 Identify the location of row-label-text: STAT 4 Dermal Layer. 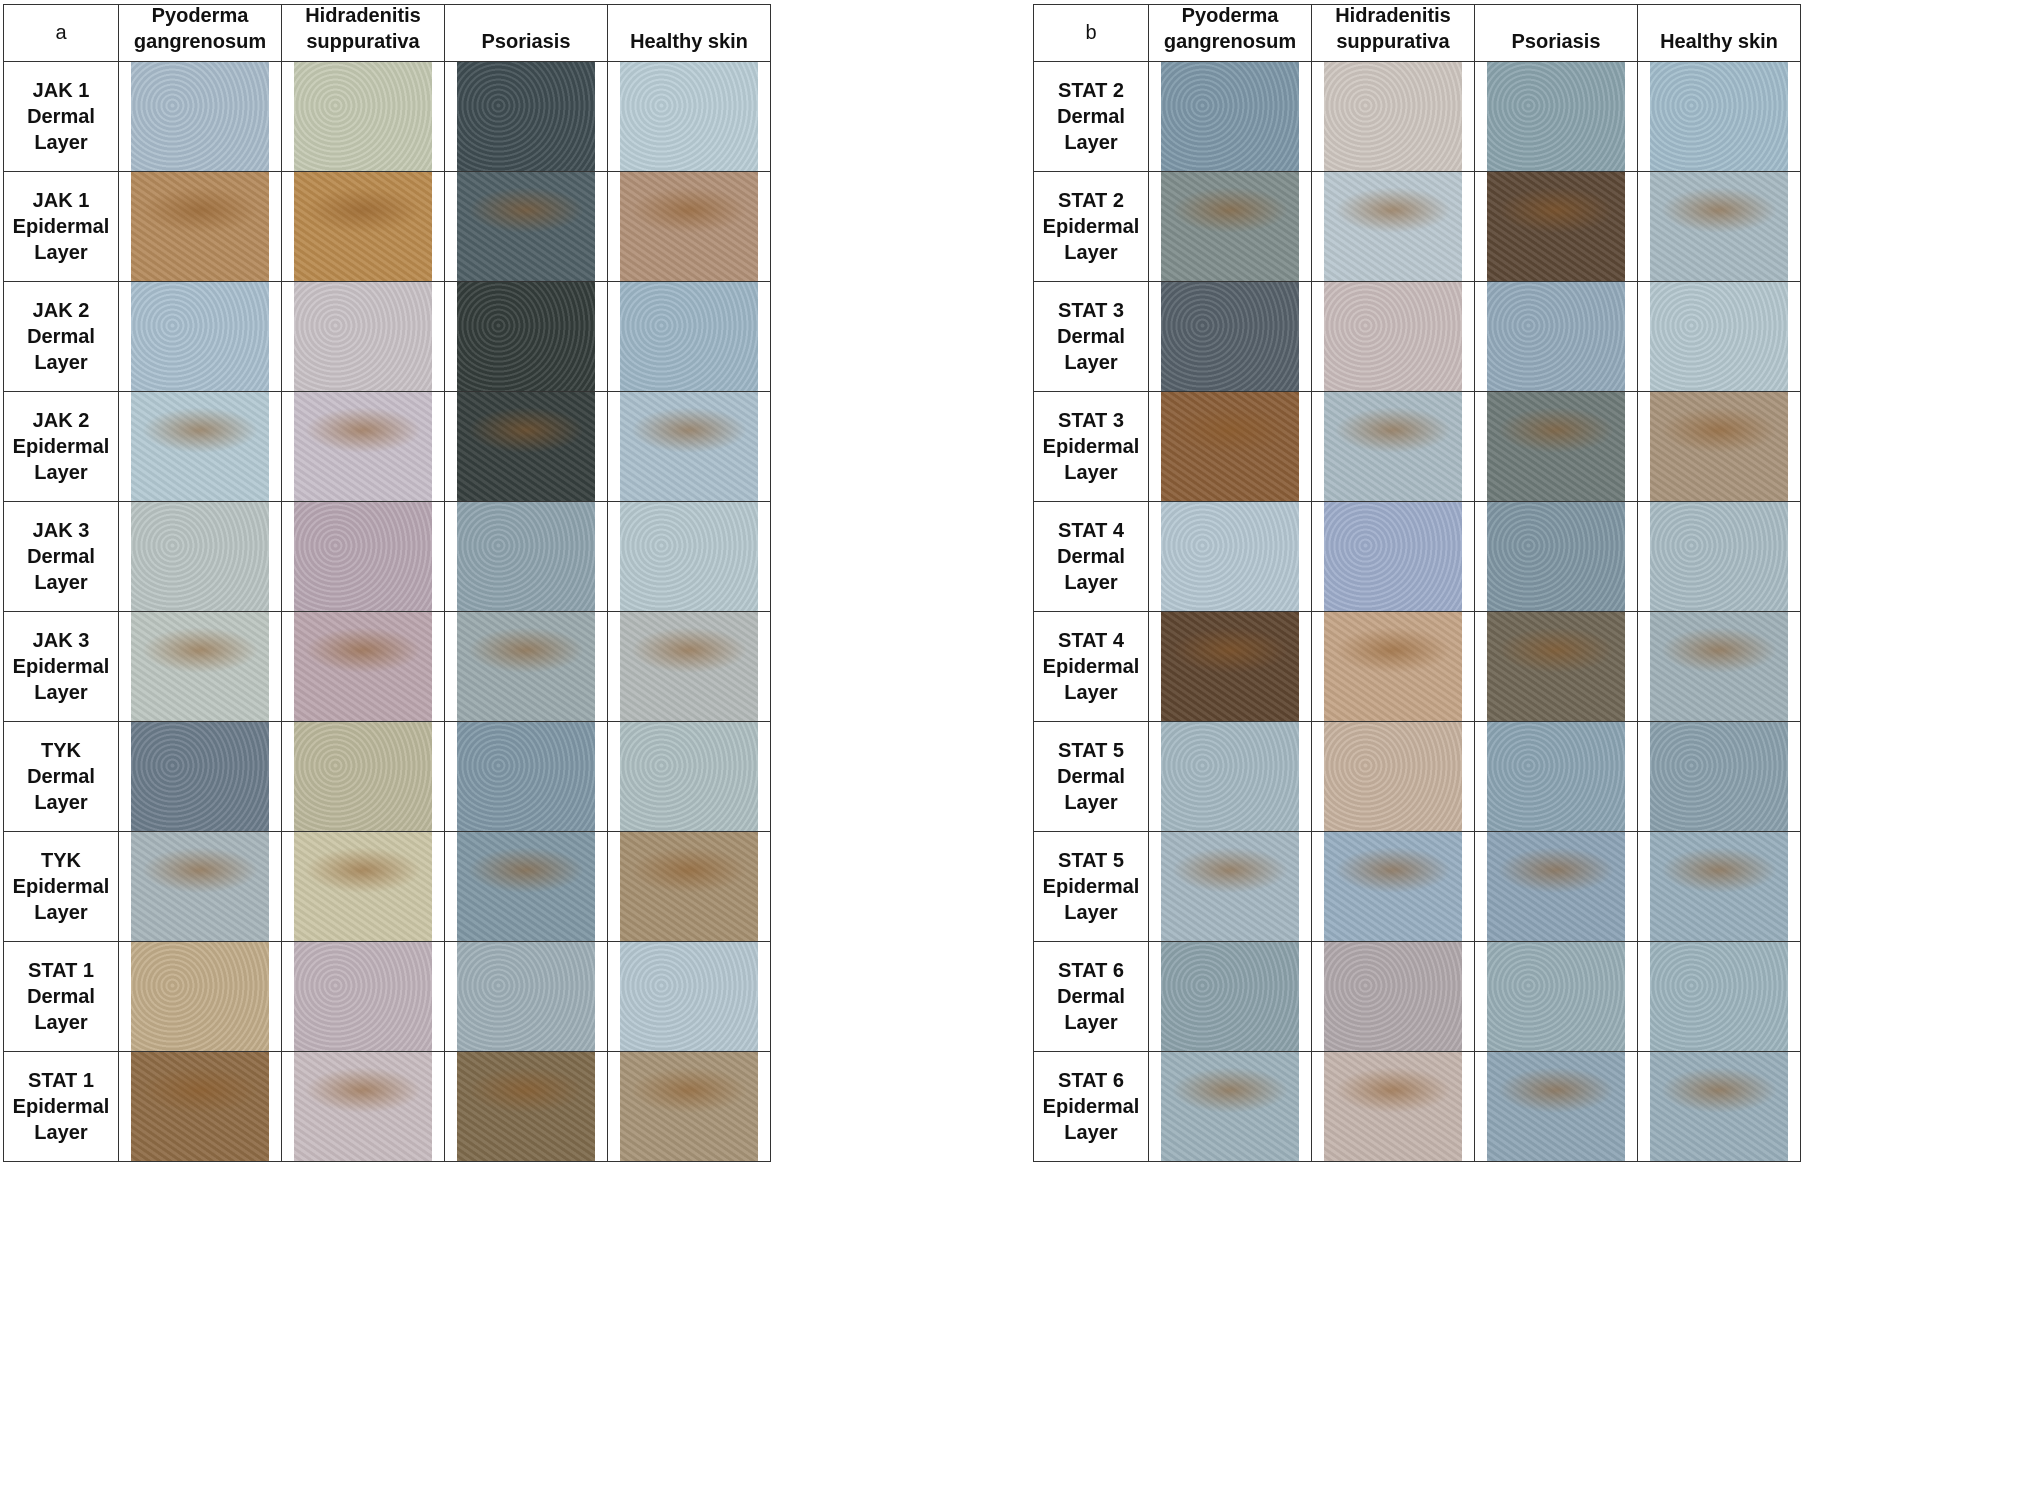
(1091, 556).